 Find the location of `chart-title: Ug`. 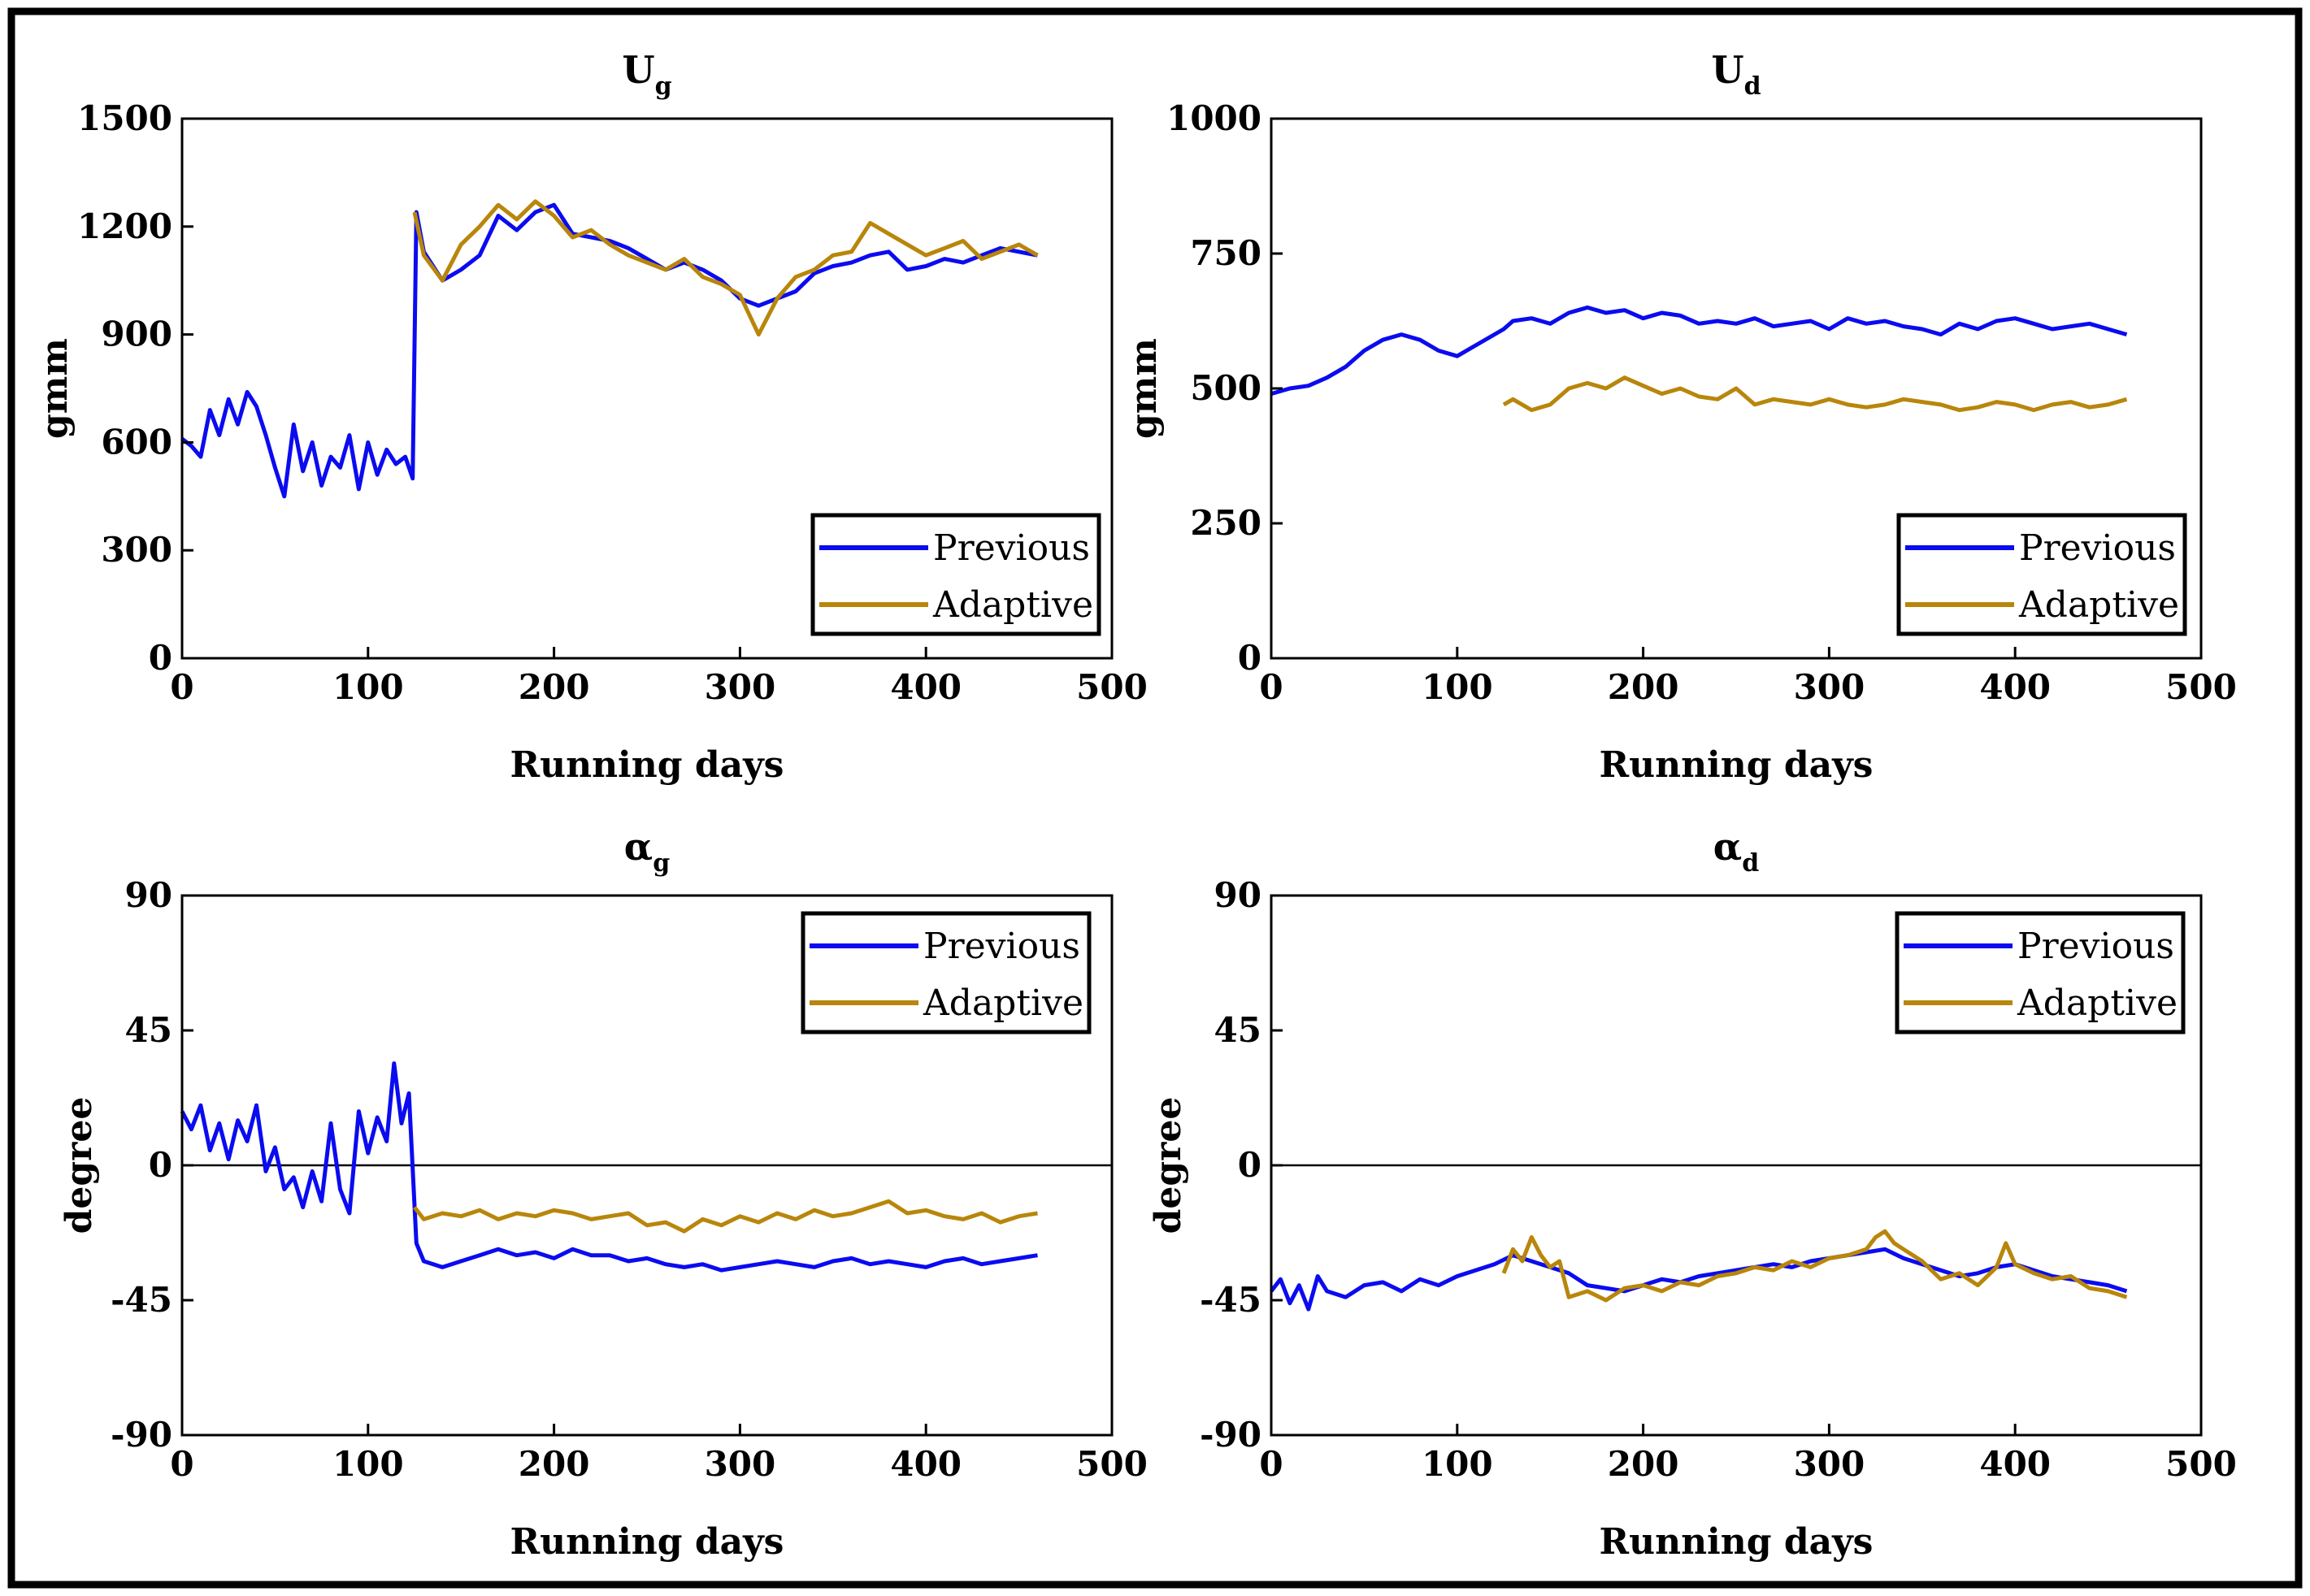

chart-title: Ug is located at coordinates (646, 74).